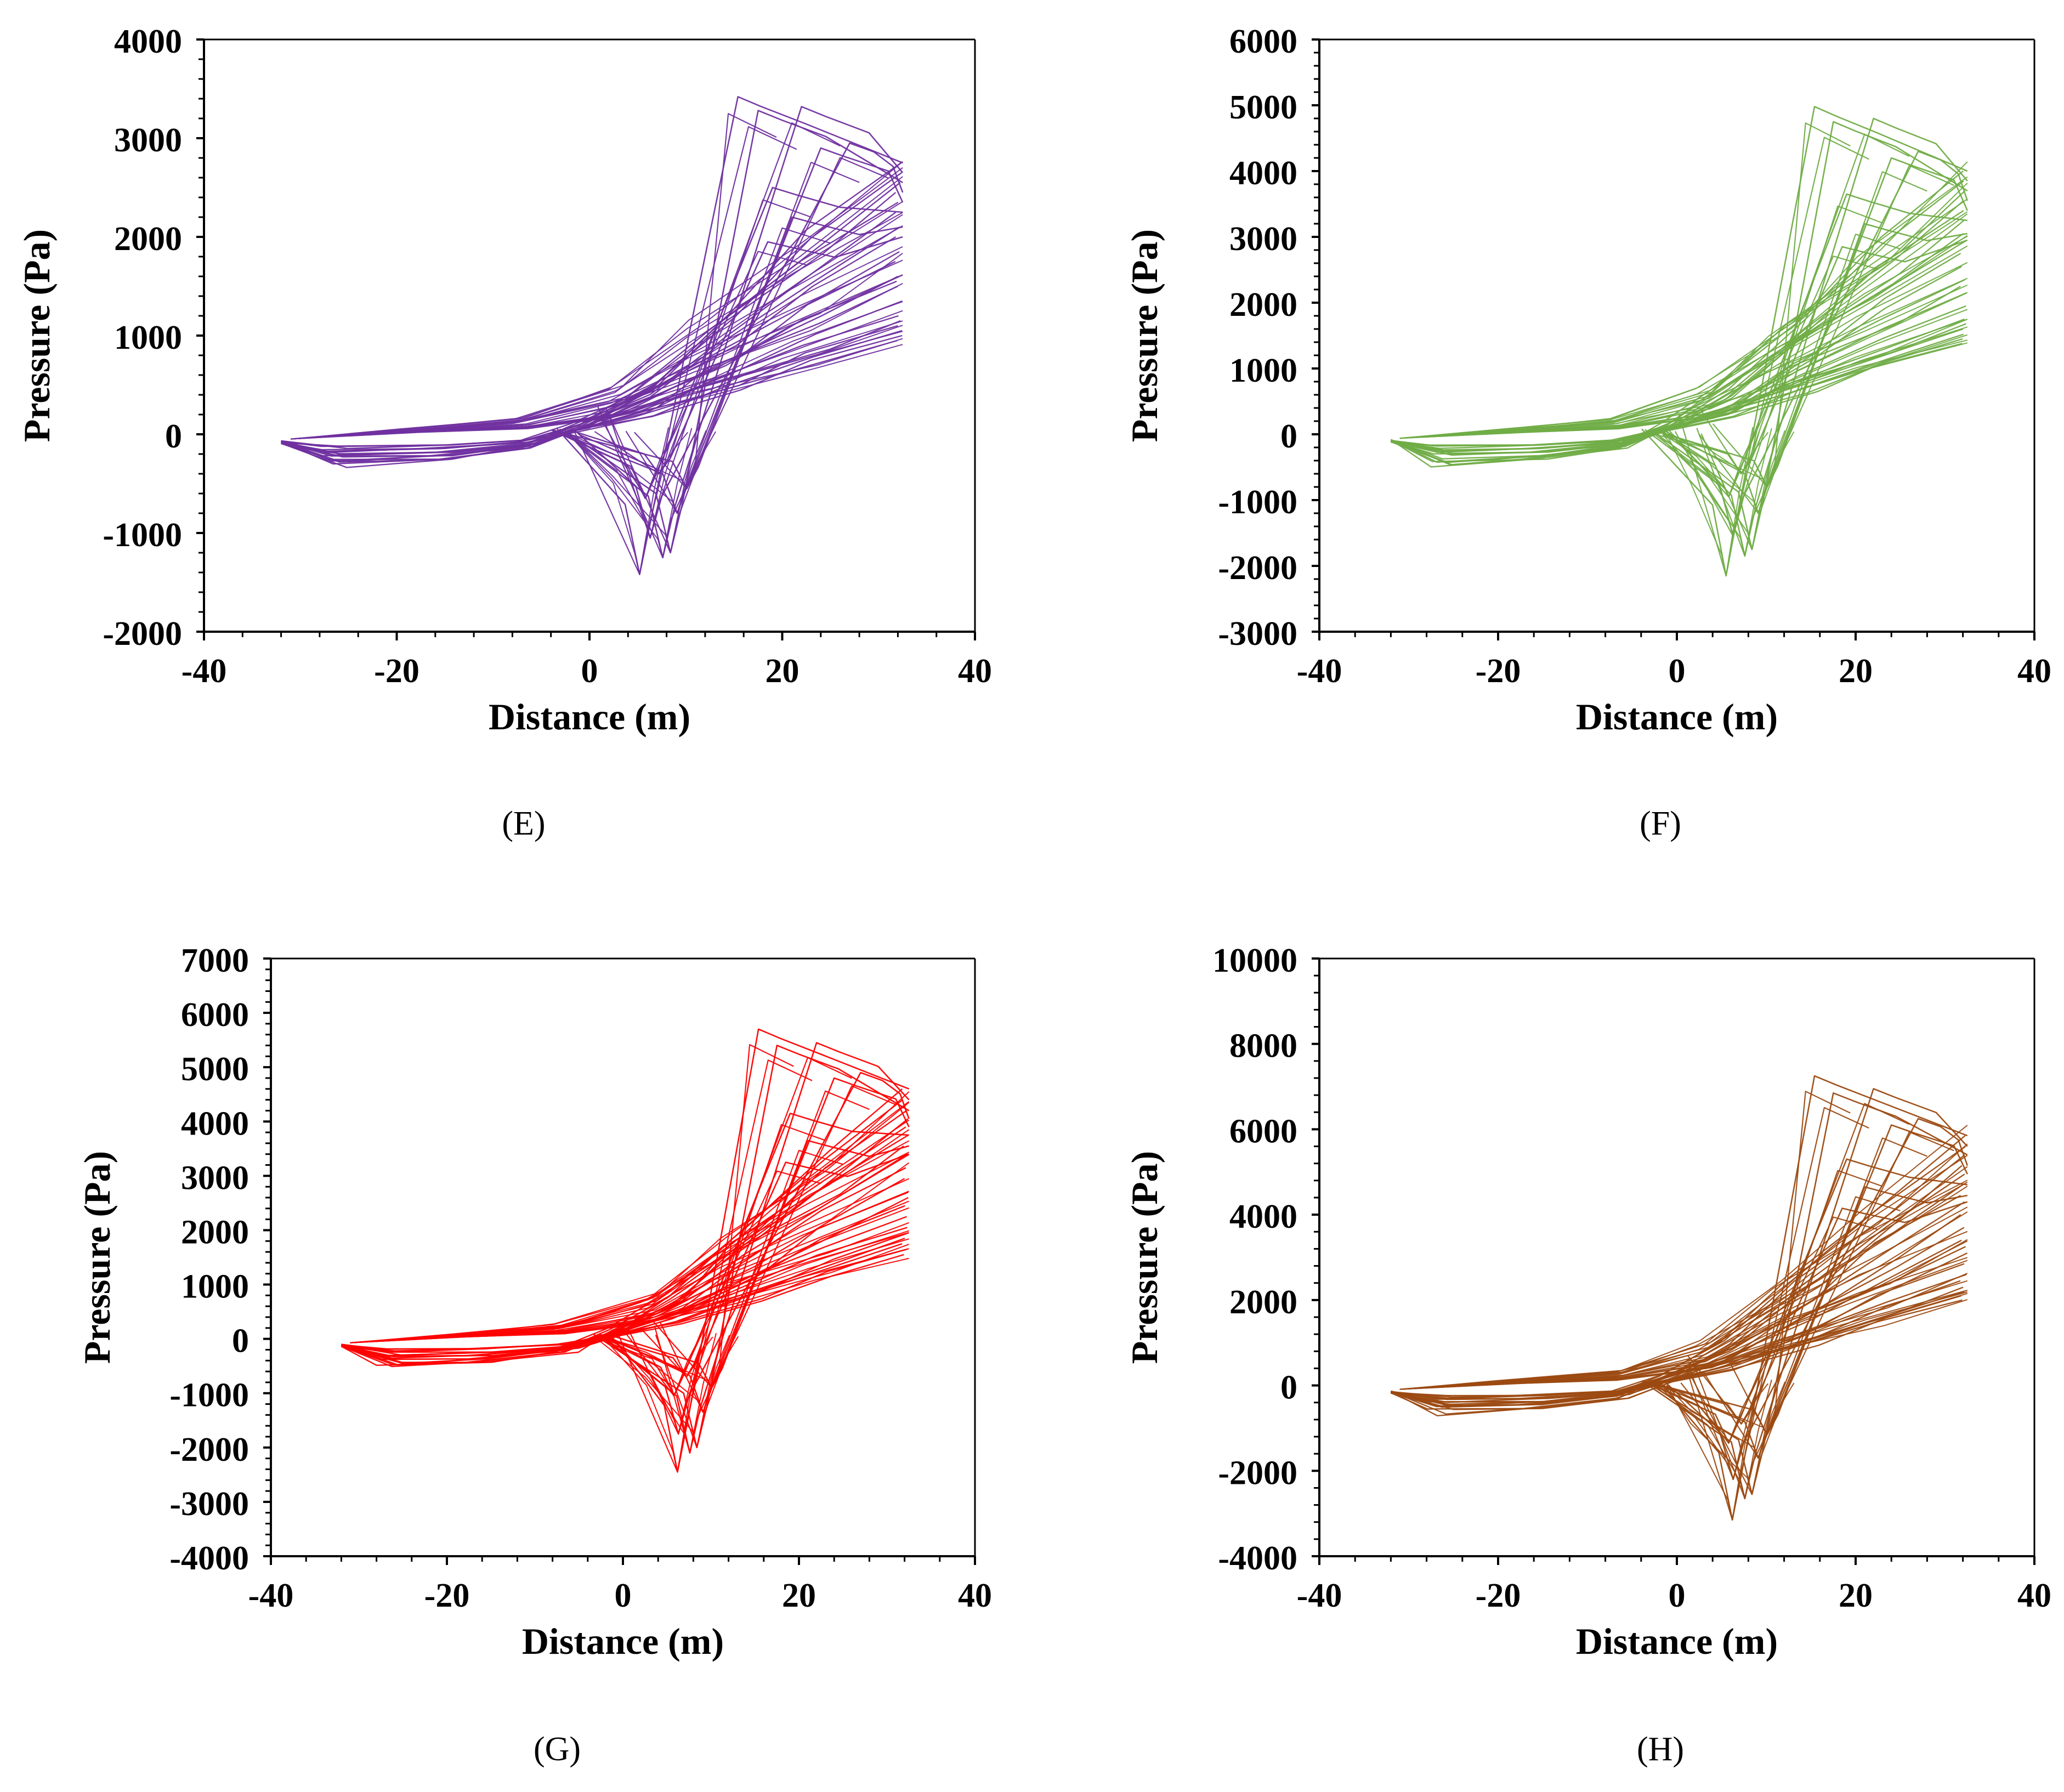 The width and height of the screenshot is (2064, 1792). What do you see at coordinates (1498, 1595) in the screenshot?
I see `x-tick-label-h-1: -20` at bounding box center [1498, 1595].